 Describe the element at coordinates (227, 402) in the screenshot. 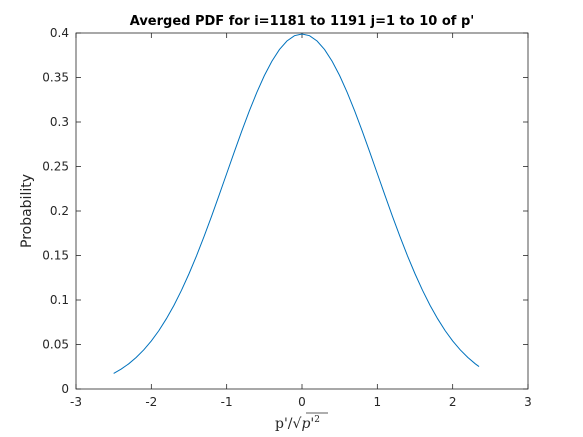

I see `x-tick-label: -1` at that location.